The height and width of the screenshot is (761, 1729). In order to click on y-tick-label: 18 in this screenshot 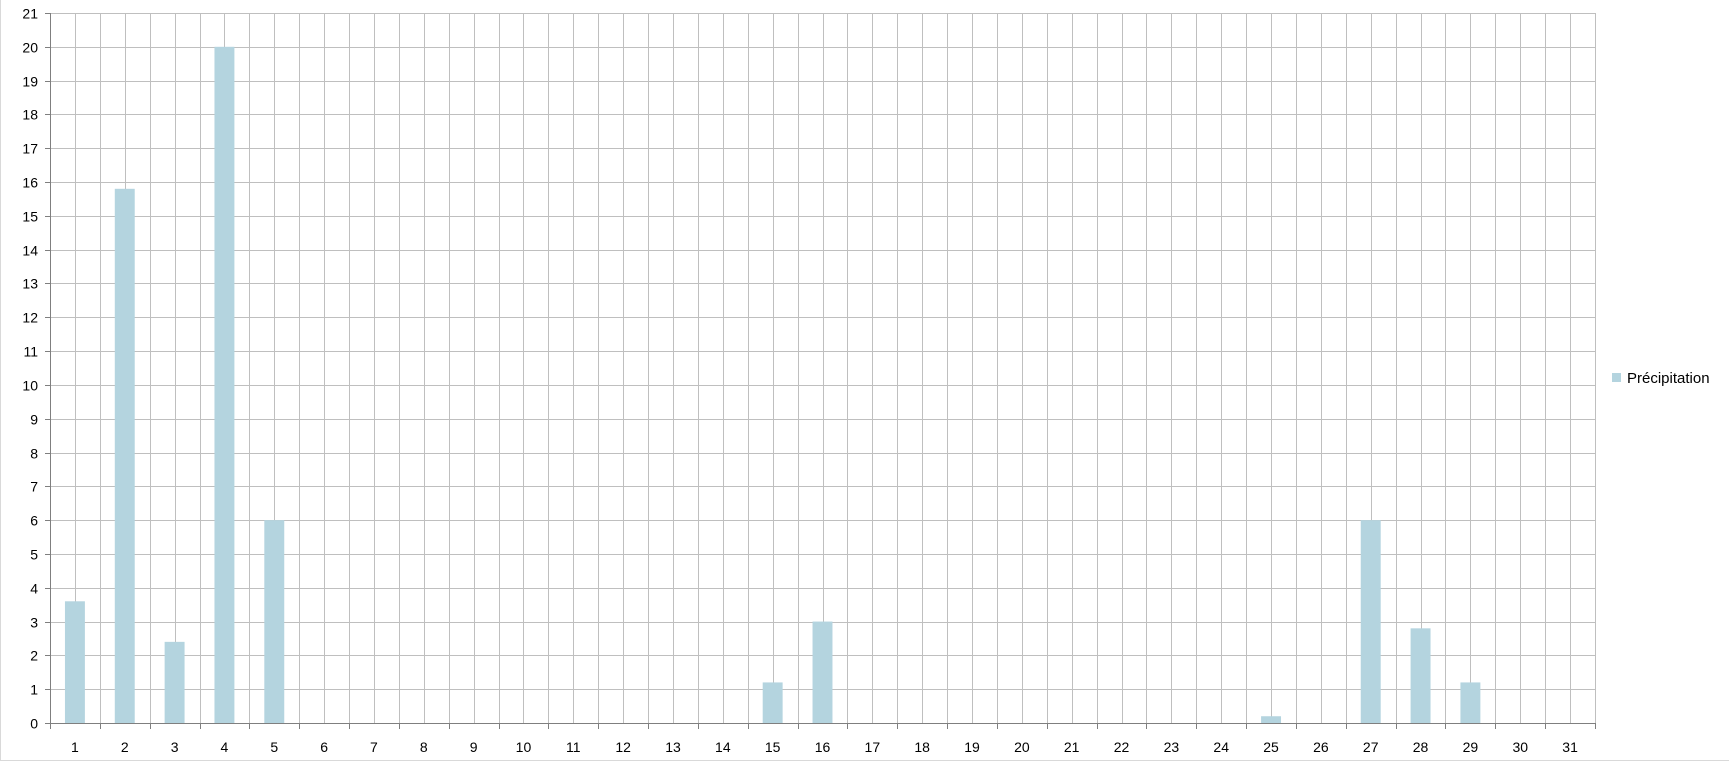, I will do `click(30, 115)`.